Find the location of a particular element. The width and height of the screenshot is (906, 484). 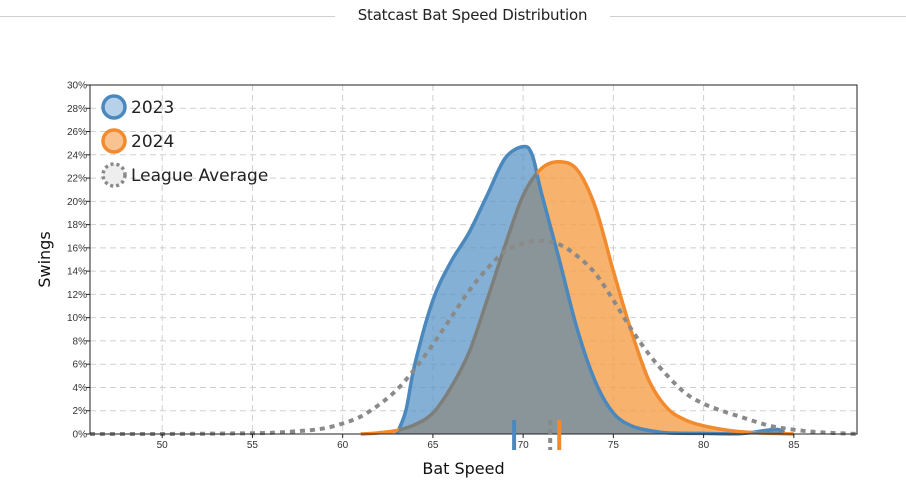

y-tick-label: 12% is located at coordinates (77, 295).